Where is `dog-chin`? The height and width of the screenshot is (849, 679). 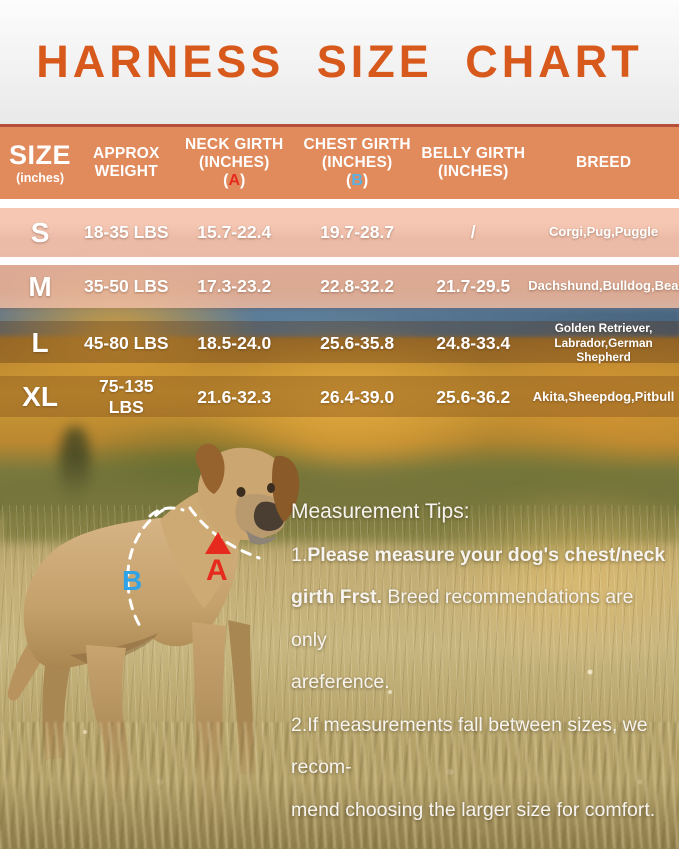 dog-chin is located at coordinates (261, 537).